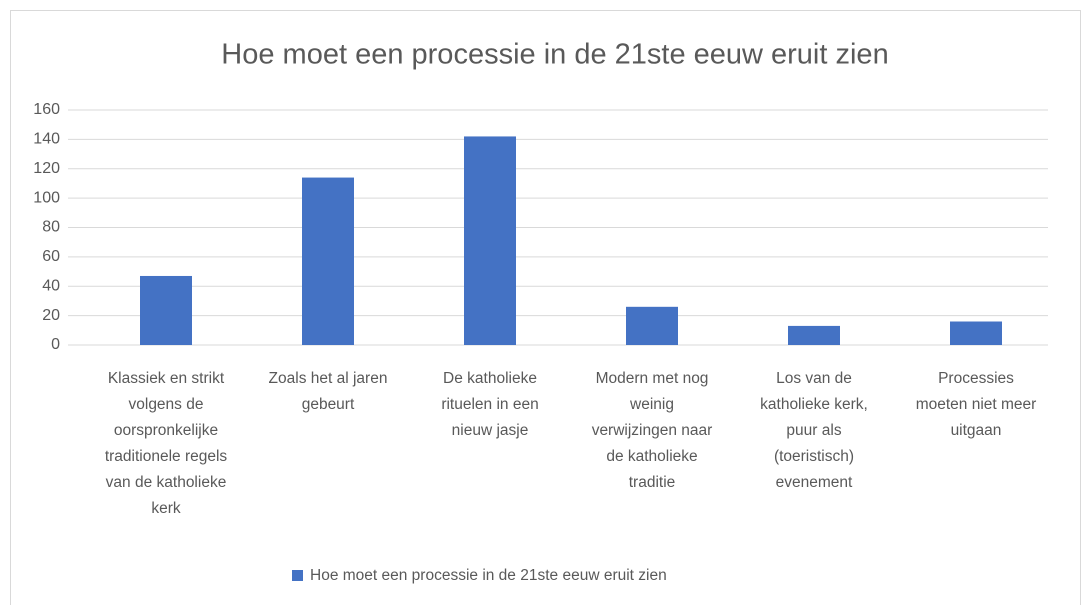  I want to click on x-tick-label: Zoals het al jaren gebeurt, so click(328, 391).